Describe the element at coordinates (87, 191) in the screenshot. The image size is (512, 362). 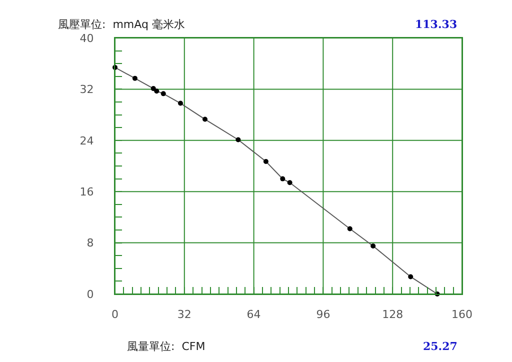
I see `y-tick-label: 16` at that location.